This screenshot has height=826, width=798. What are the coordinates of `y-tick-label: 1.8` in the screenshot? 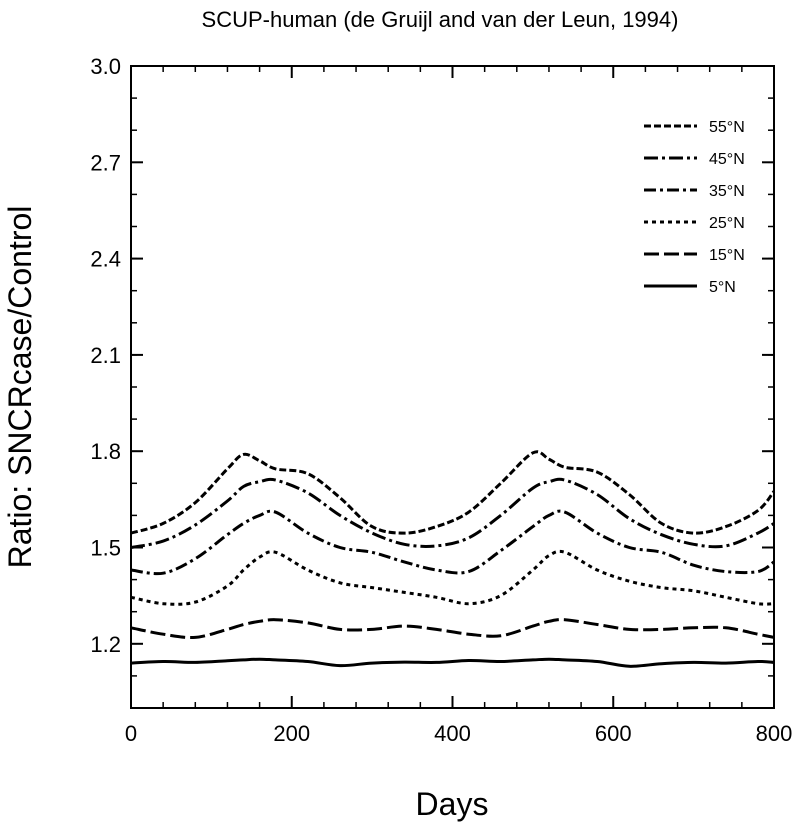 It's located at (105, 451).